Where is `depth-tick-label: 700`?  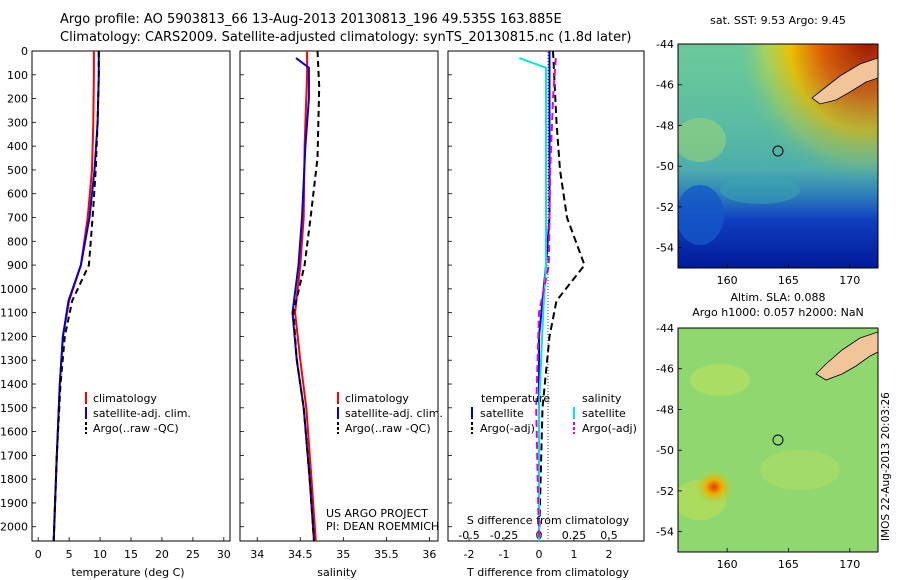
depth-tick-label: 700 is located at coordinates (17, 218).